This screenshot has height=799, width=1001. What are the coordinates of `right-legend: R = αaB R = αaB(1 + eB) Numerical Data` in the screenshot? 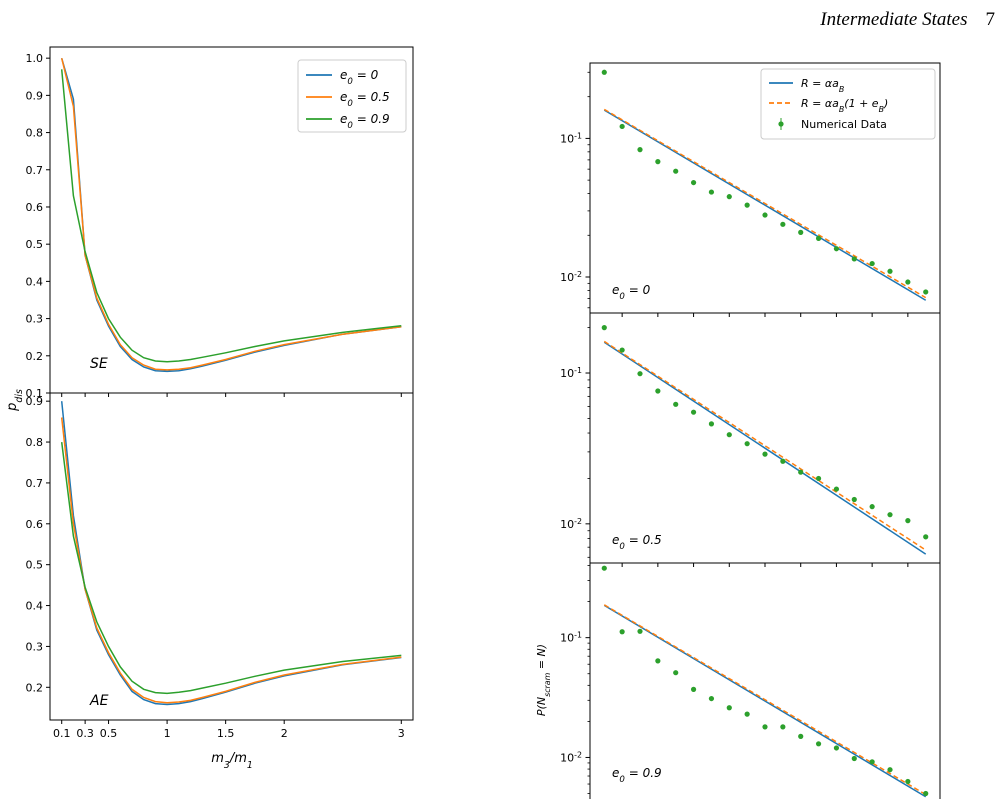 It's located at (848, 104).